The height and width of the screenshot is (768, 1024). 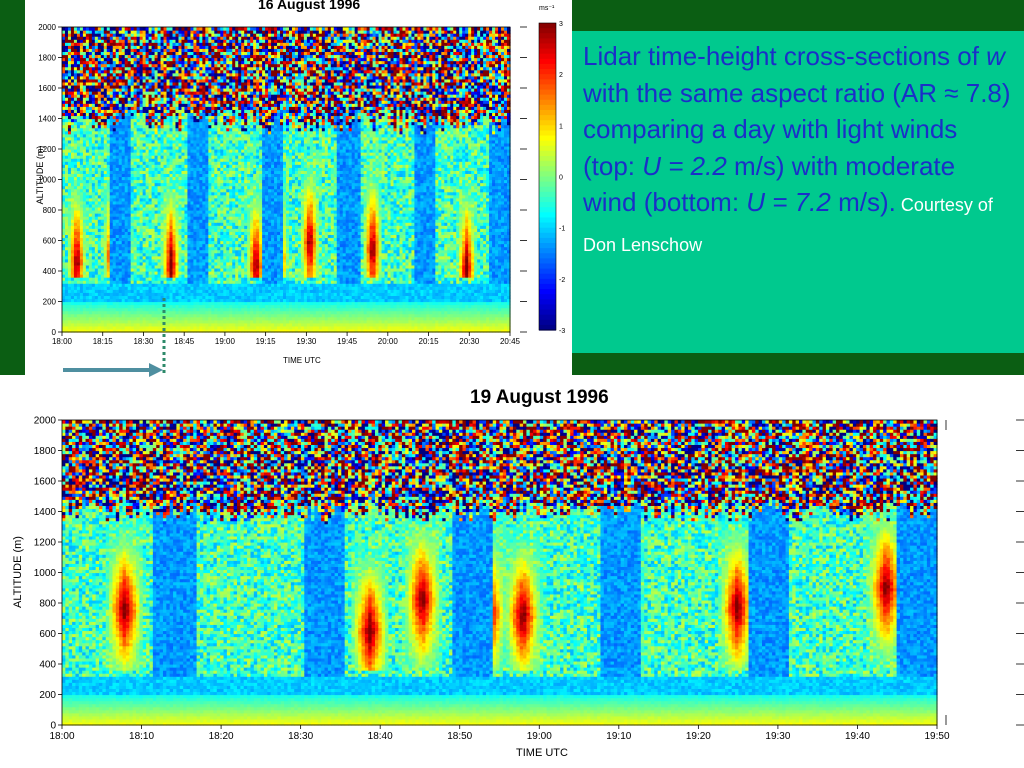 What do you see at coordinates (50, 271) in the screenshot?
I see `y-tick-label: 400` at bounding box center [50, 271].